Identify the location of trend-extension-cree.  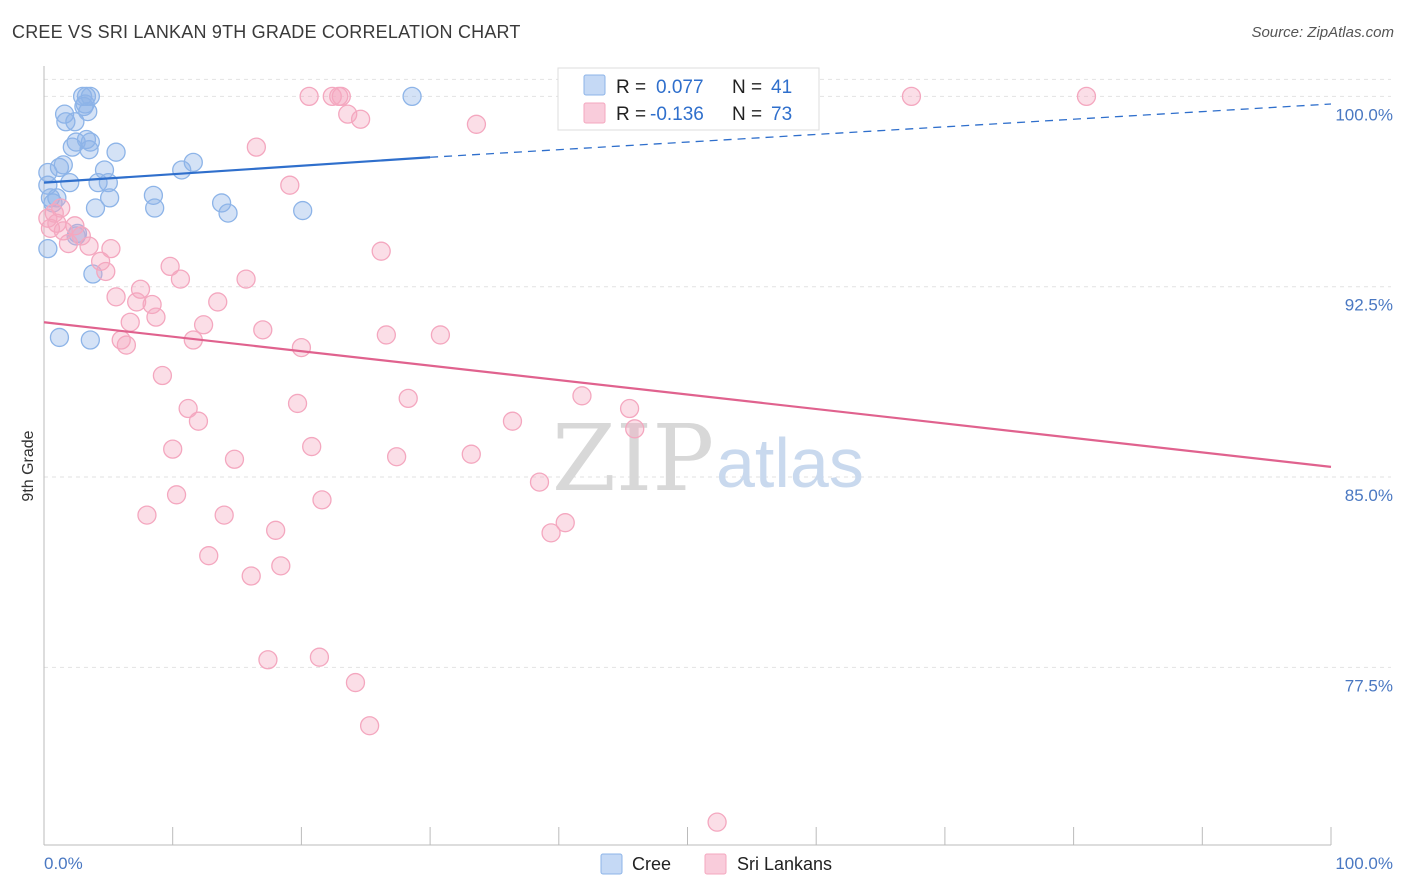
(881, 130).